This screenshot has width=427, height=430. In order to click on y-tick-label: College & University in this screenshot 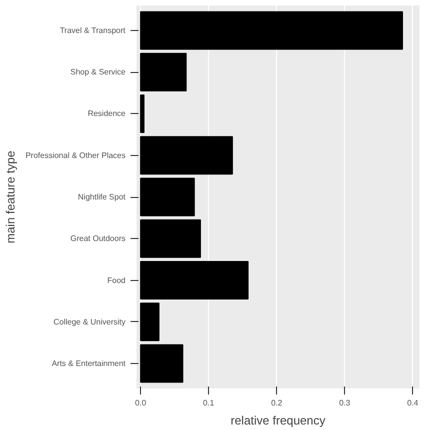, I will do `click(89, 321)`.